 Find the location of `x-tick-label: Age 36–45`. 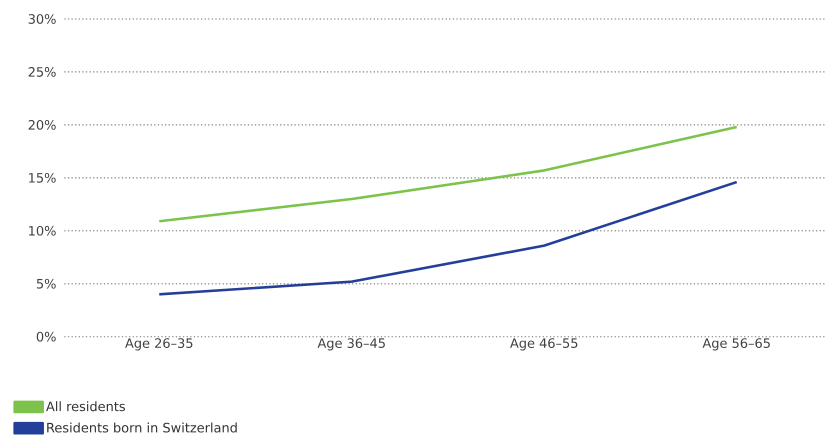

x-tick-label: Age 36–45 is located at coordinates (351, 344).